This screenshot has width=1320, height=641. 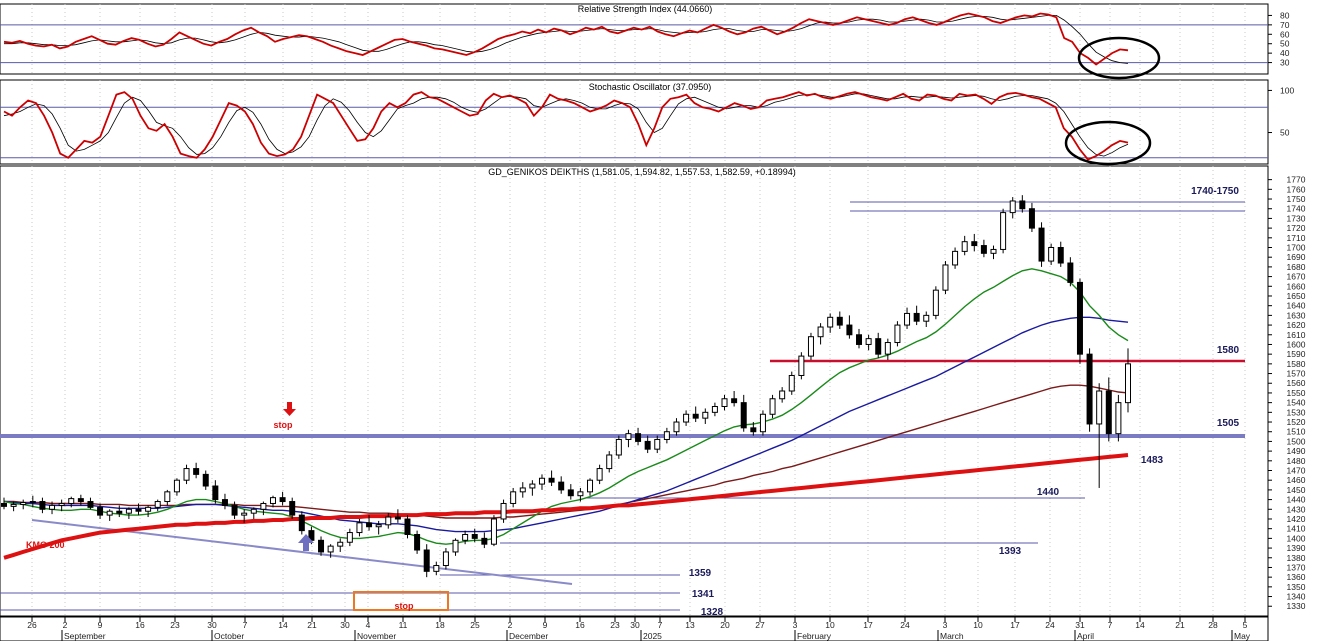 What do you see at coordinates (905, 625) in the screenshot?
I see `x-tick-label: 24` at bounding box center [905, 625].